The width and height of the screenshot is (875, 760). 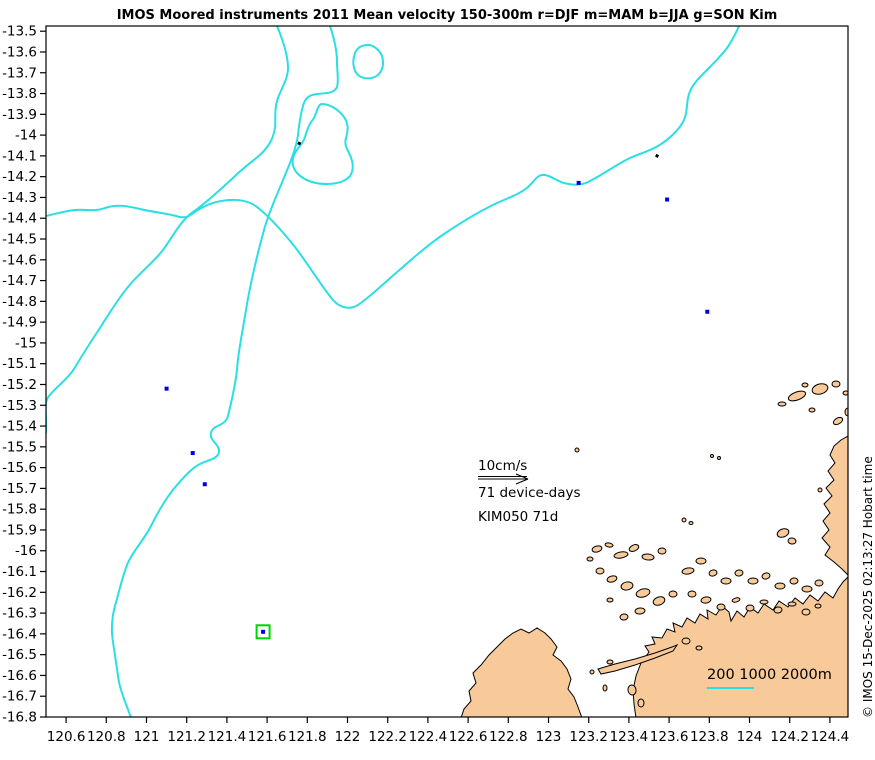 I want to click on y-tick-label: -16.8, so click(x=19, y=718).